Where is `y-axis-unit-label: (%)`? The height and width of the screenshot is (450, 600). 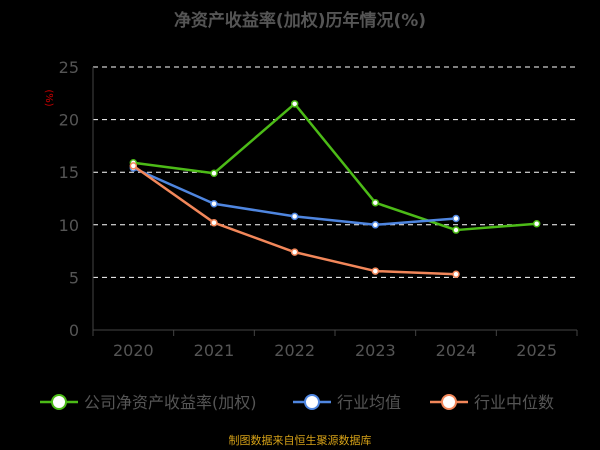 y-axis-unit-label: (%) is located at coordinates (48, 97).